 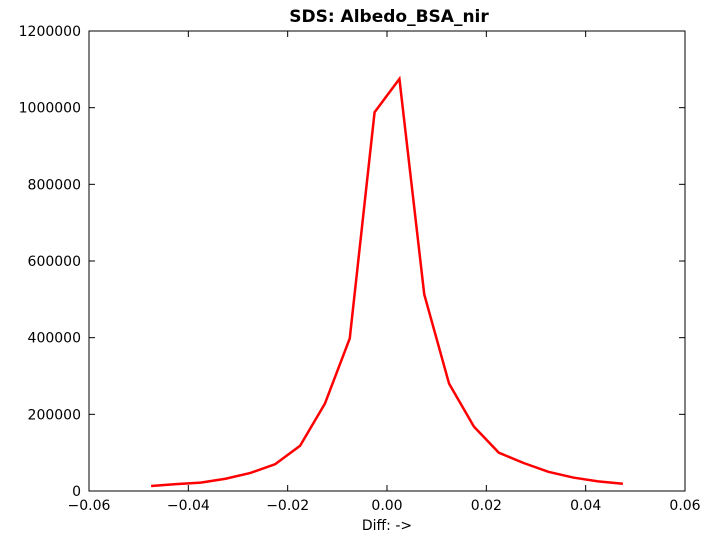 I want to click on x-tick-label: 0.04, so click(x=585, y=506).